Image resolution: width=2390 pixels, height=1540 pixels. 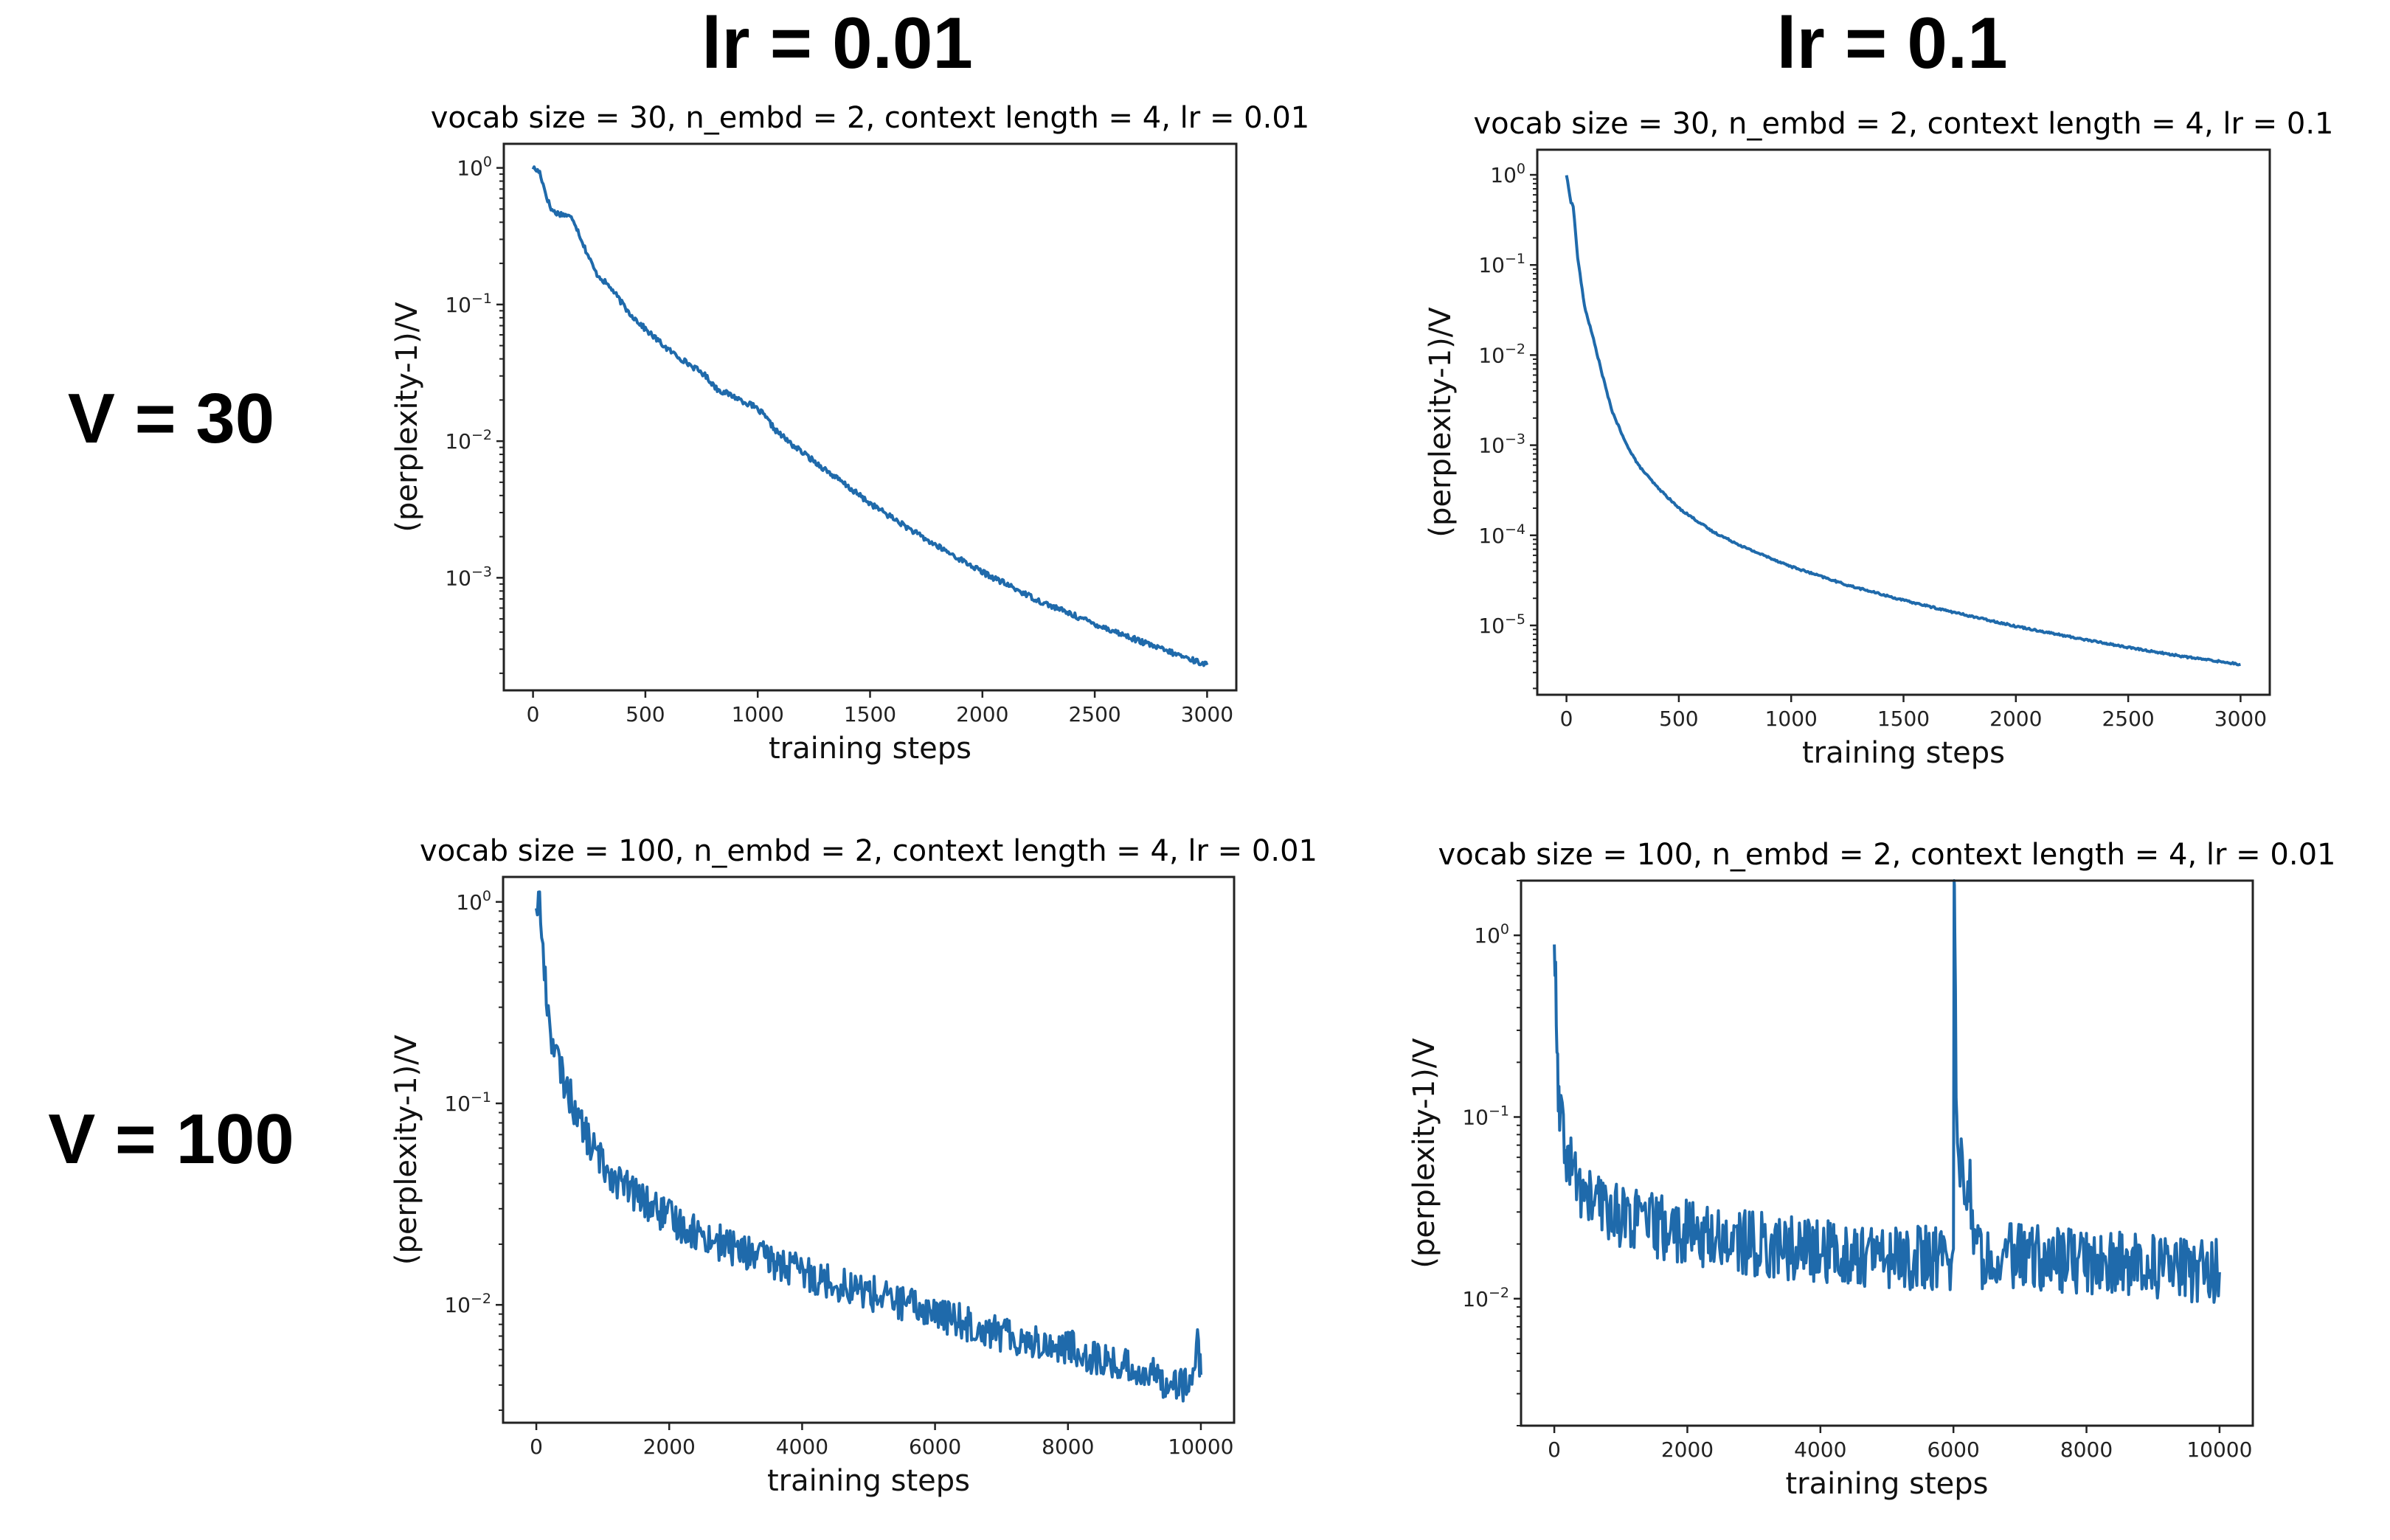 What do you see at coordinates (1501, 624) in the screenshot?
I see `y-tick-label: 10⁻⁵` at bounding box center [1501, 624].